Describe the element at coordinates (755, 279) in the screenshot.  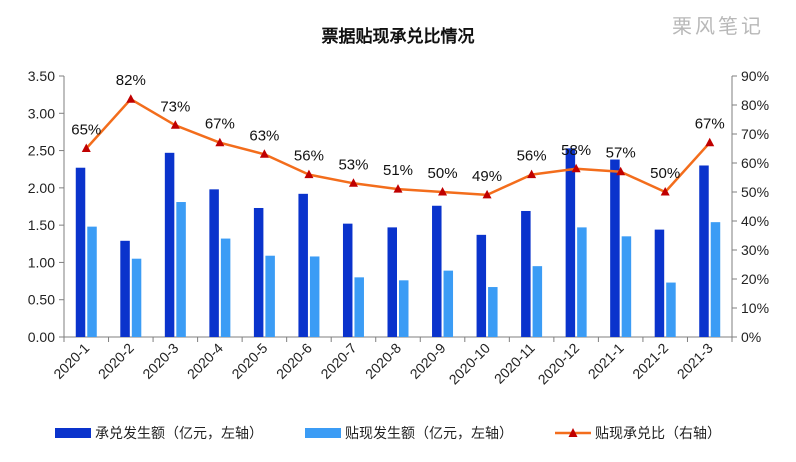
I see `right-tick-label: 20%` at that location.